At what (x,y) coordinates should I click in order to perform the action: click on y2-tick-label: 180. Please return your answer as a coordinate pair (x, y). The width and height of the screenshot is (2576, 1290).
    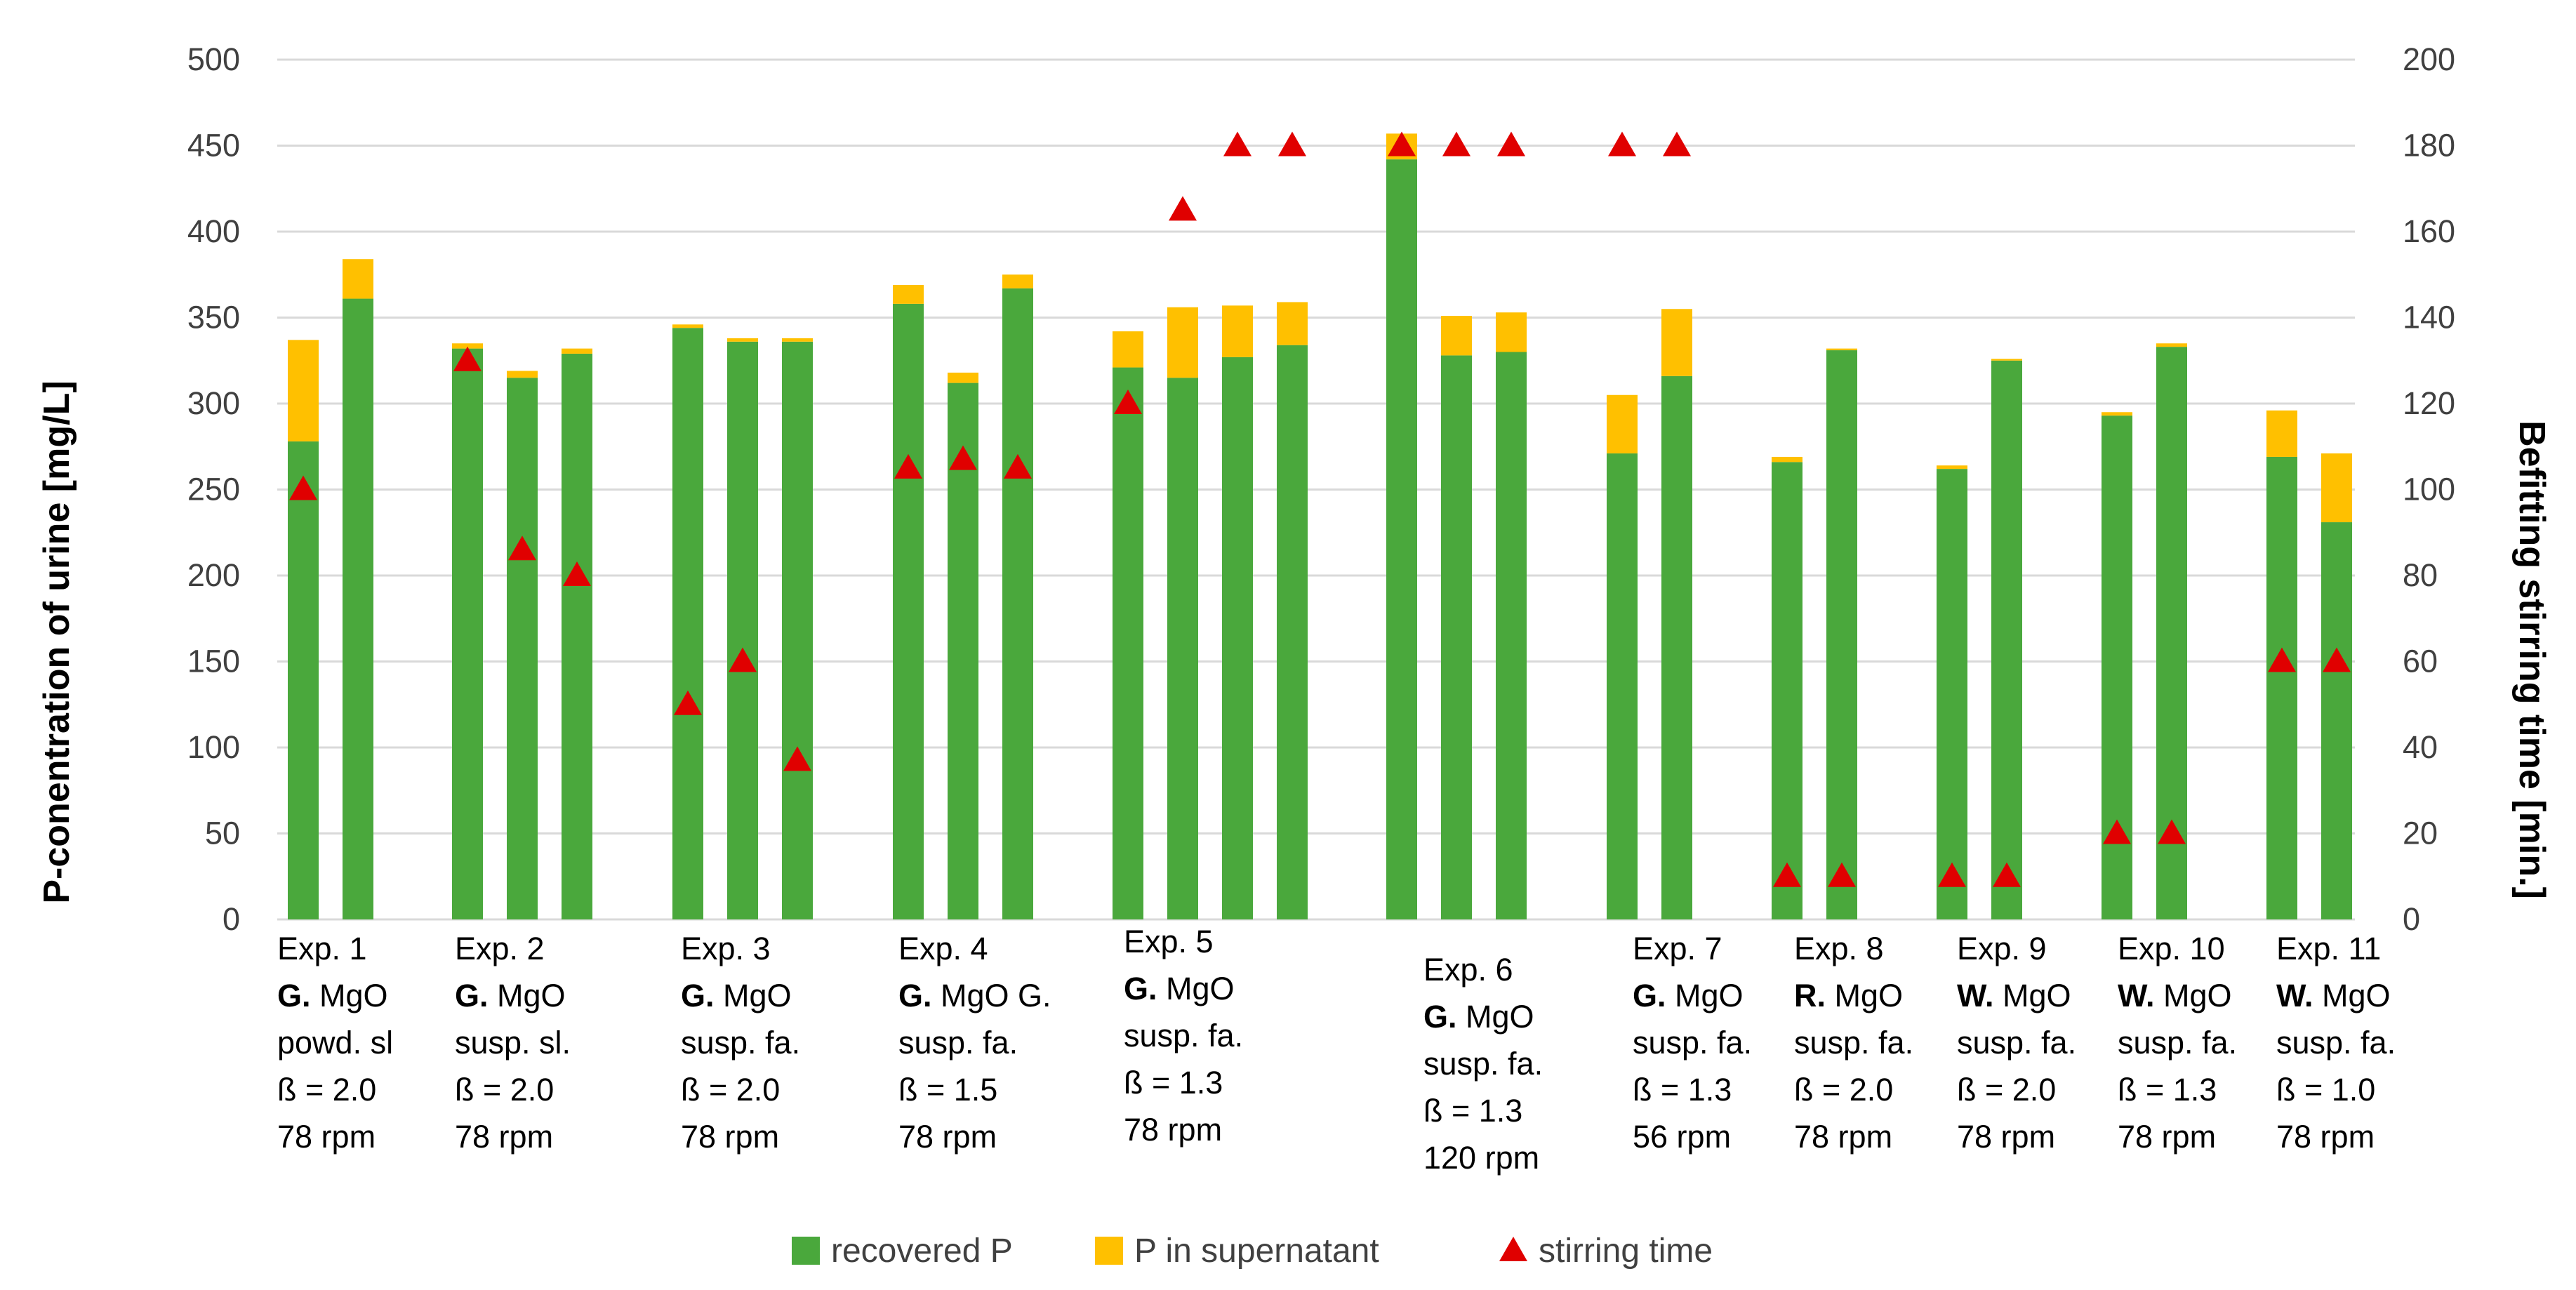
    Looking at the image, I should click on (2429, 146).